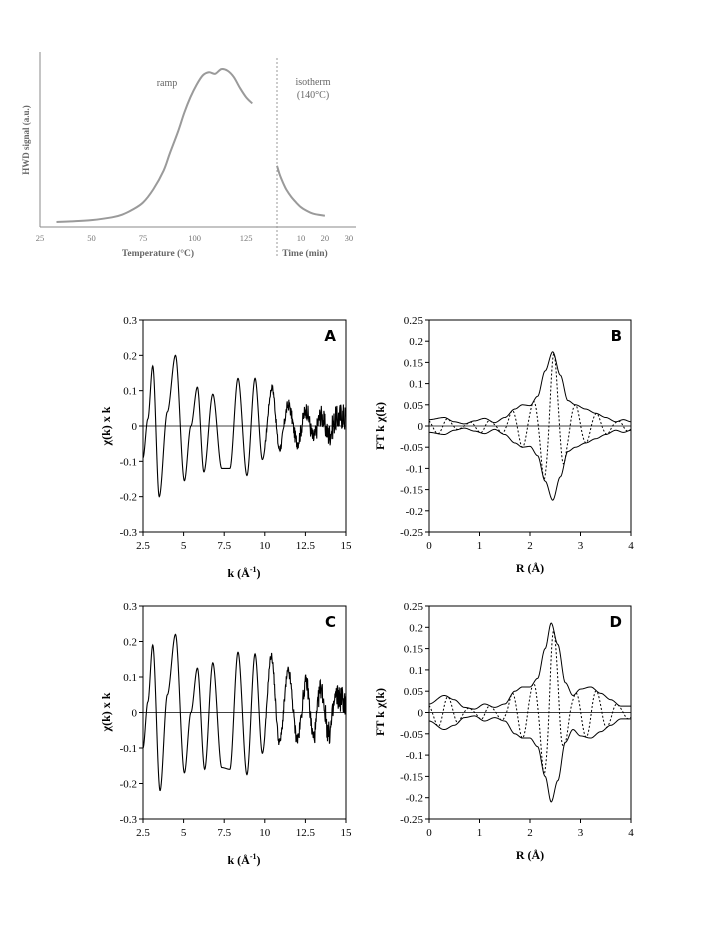 The height and width of the screenshot is (949, 724). Describe the element at coordinates (414, 321) in the screenshot. I see `y-tick-label: 0.25` at that location.